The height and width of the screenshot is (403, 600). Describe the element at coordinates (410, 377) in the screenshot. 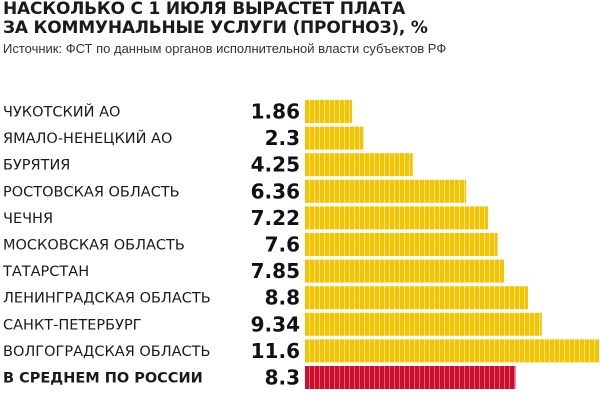

I see `bar-average` at that location.